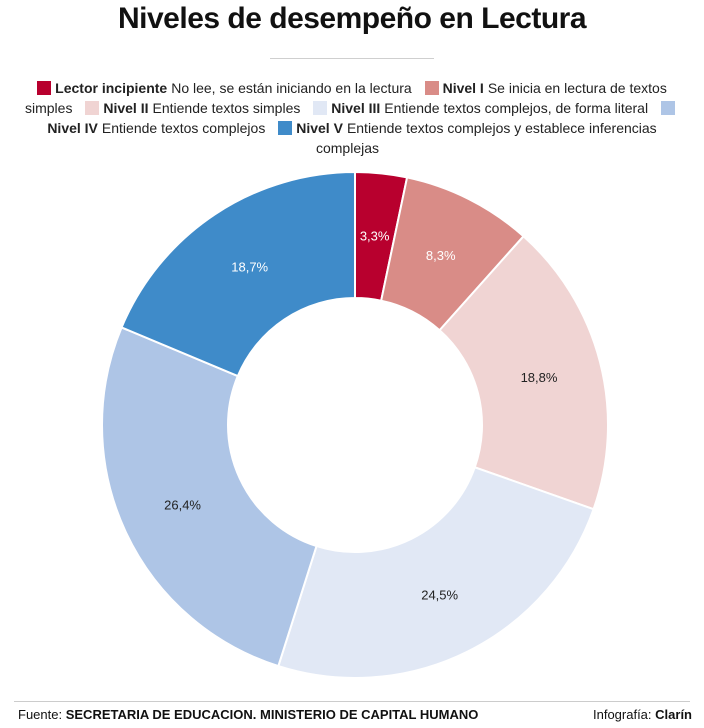 The width and height of the screenshot is (704, 728). What do you see at coordinates (183, 128) in the screenshot?
I see `legend-description: Entiende textos complejos` at bounding box center [183, 128].